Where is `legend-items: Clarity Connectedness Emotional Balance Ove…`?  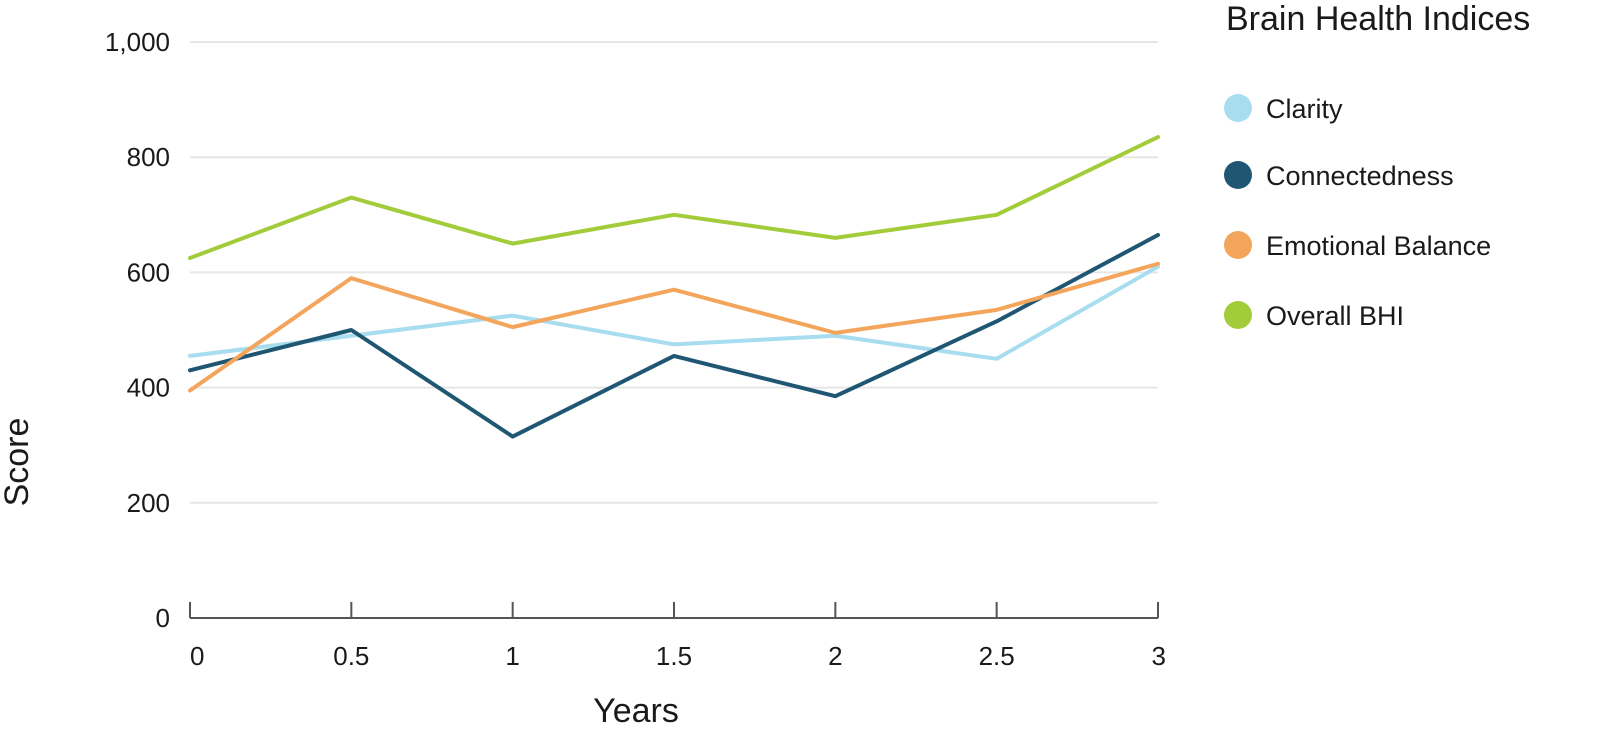
legend-items: Clarity Connectedness Emotional Balance Ove… is located at coordinates (1357, 212).